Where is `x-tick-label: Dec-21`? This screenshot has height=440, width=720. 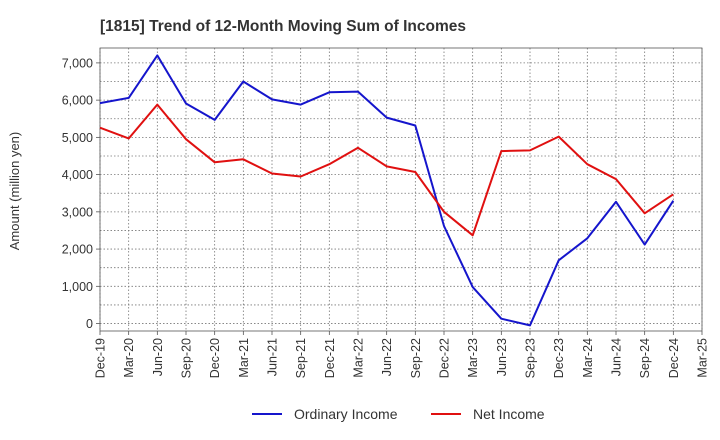
x-tick-label: Dec-21 is located at coordinates (330, 358).